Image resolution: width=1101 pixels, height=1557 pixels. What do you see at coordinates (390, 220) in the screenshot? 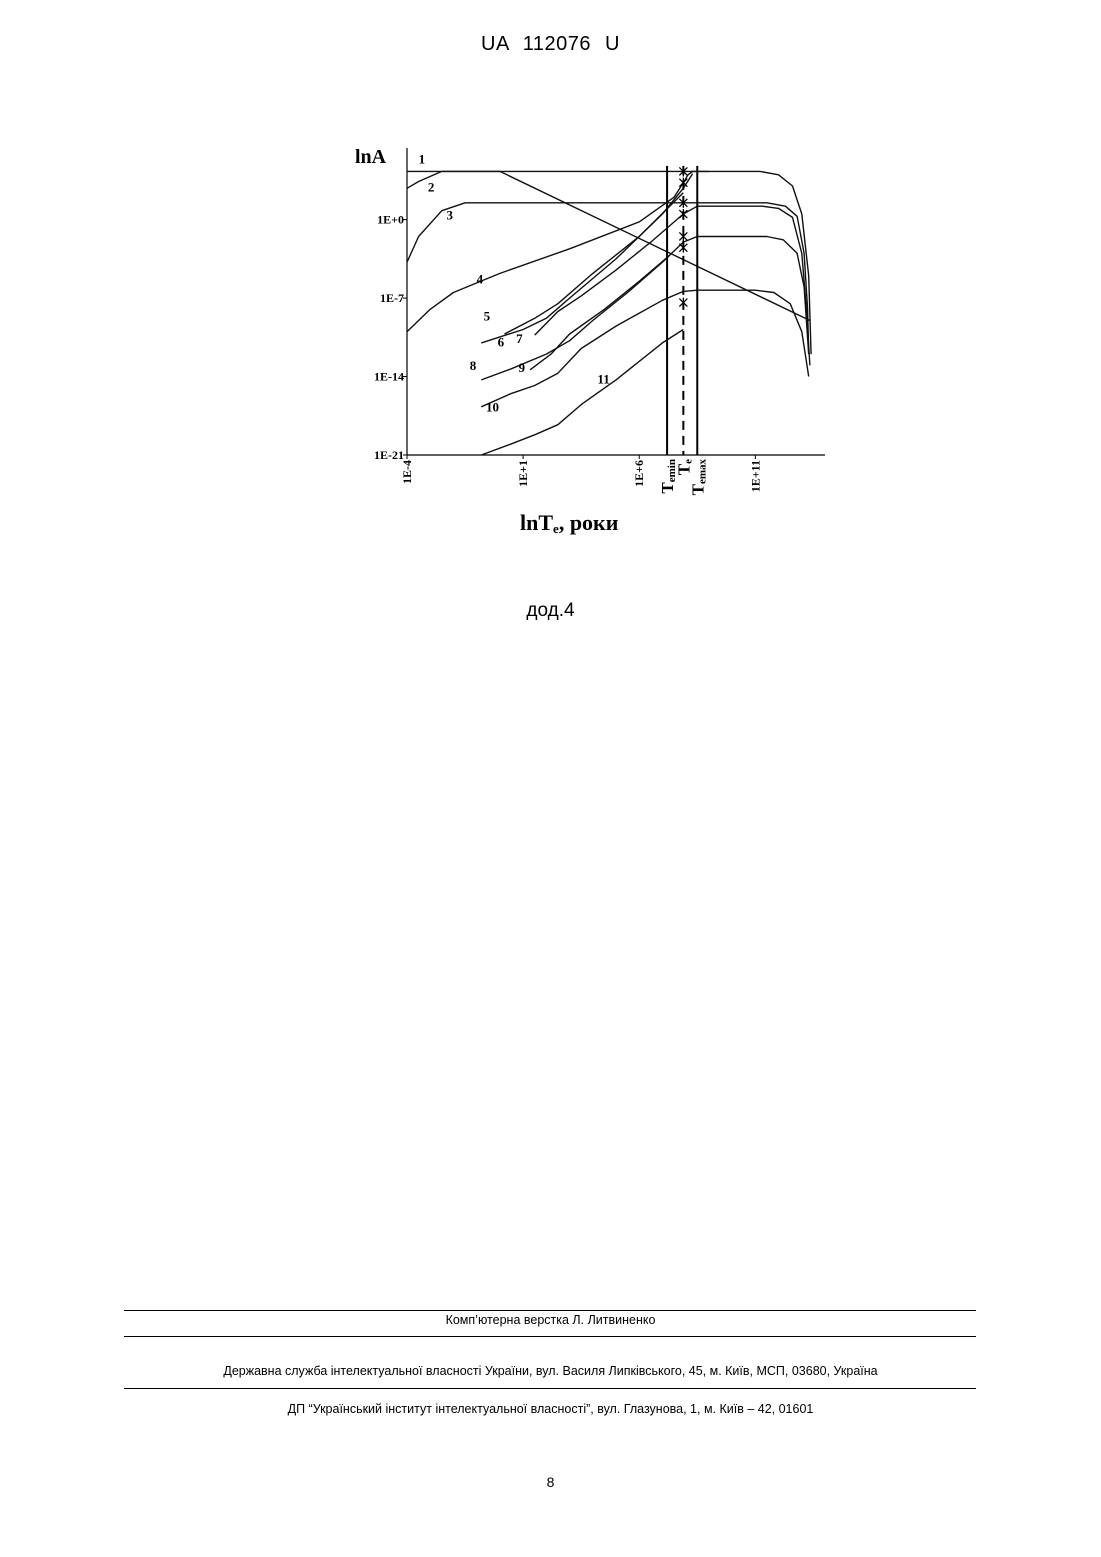
I see `y-tick-label: 1E+0` at bounding box center [390, 220].